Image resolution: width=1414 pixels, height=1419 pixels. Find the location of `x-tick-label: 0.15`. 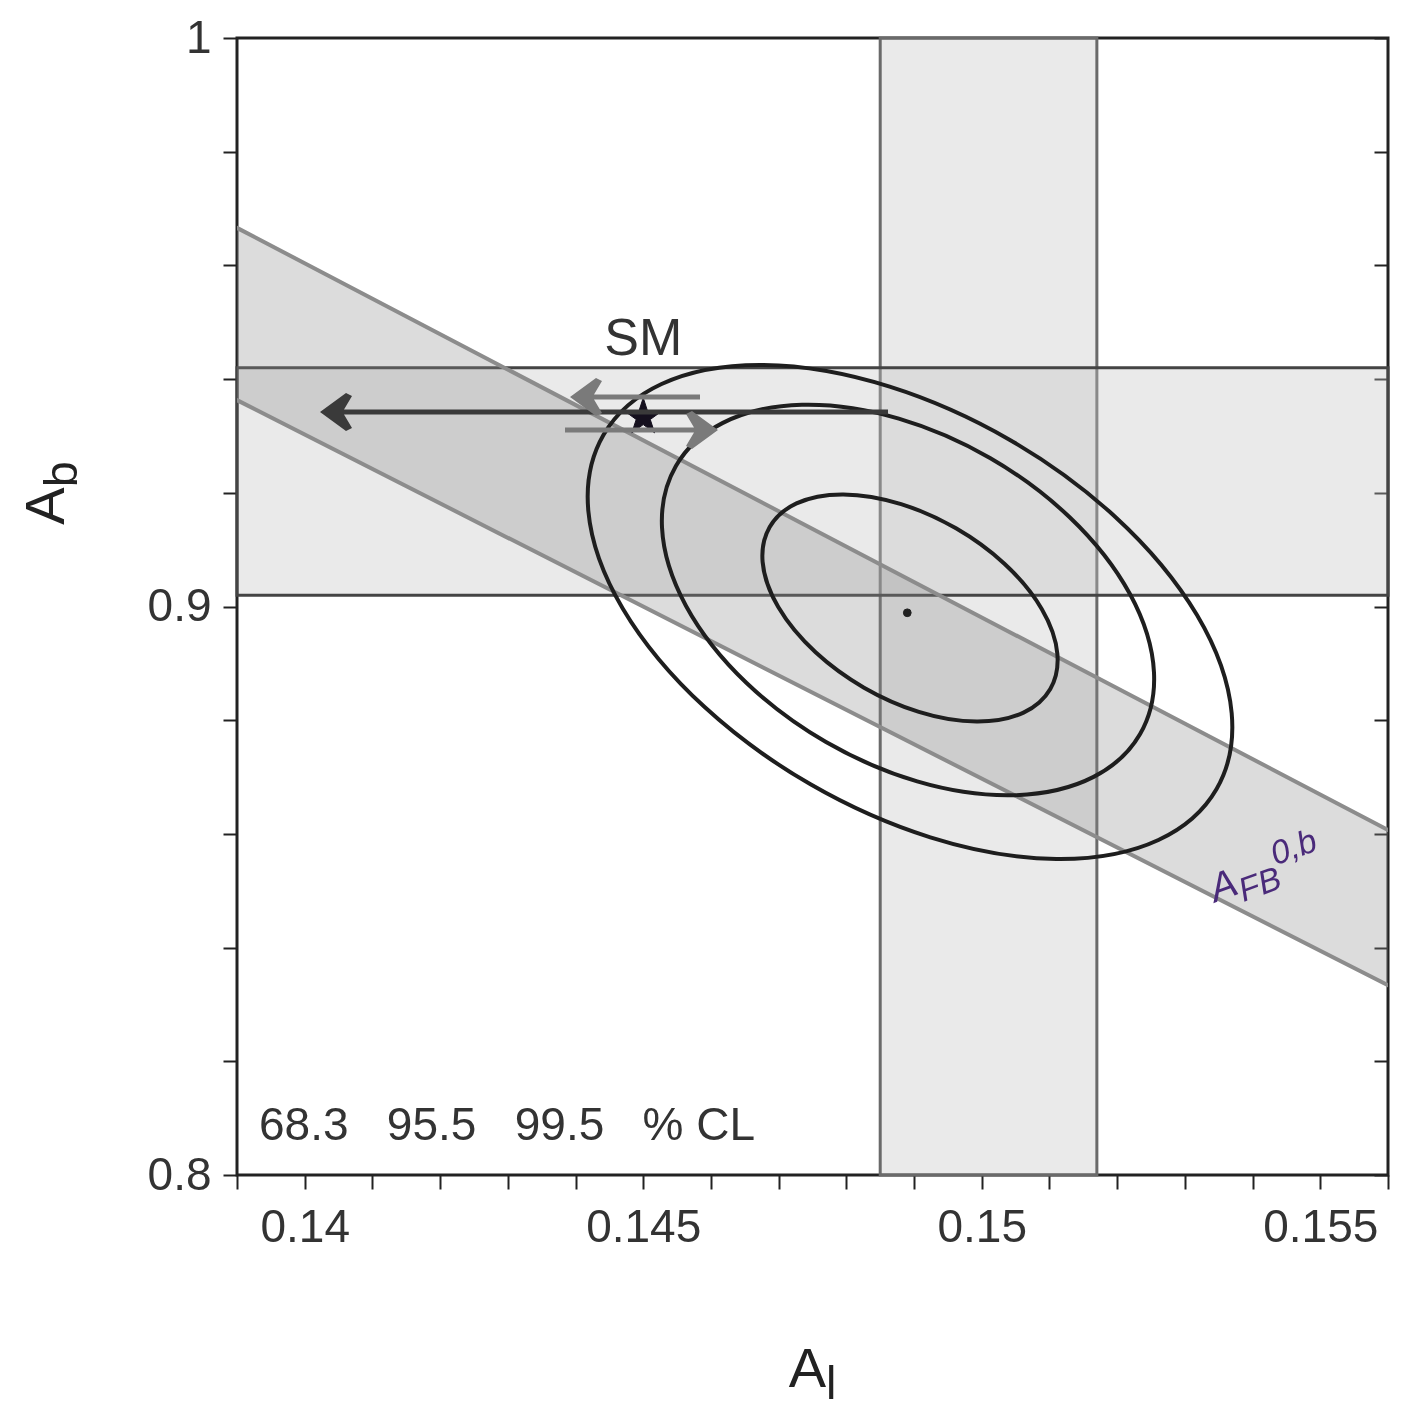

x-tick-label: 0.15 is located at coordinates (982, 1225).